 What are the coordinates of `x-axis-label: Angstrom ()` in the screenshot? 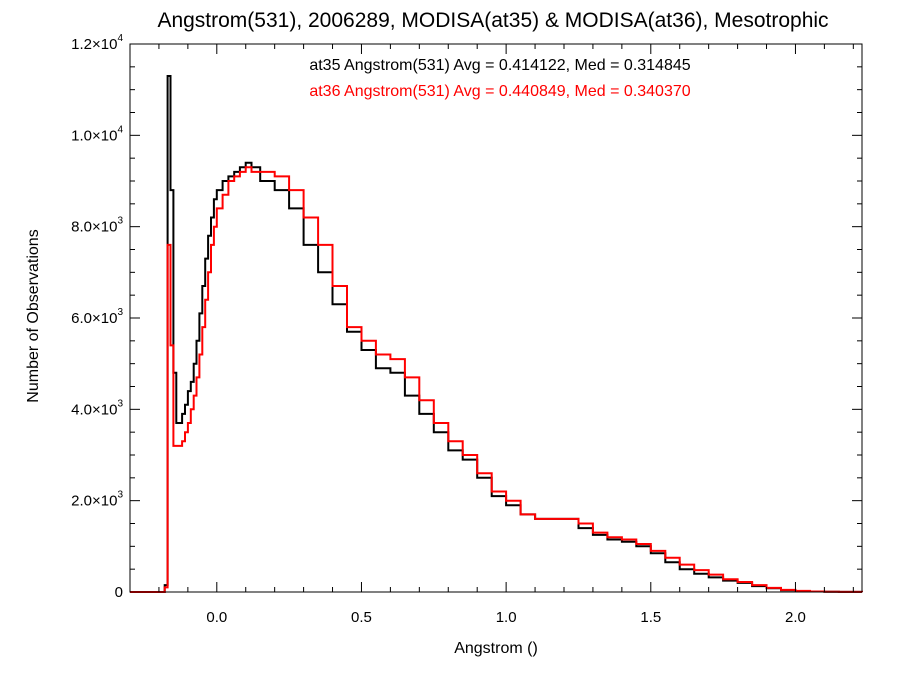 It's located at (496, 648).